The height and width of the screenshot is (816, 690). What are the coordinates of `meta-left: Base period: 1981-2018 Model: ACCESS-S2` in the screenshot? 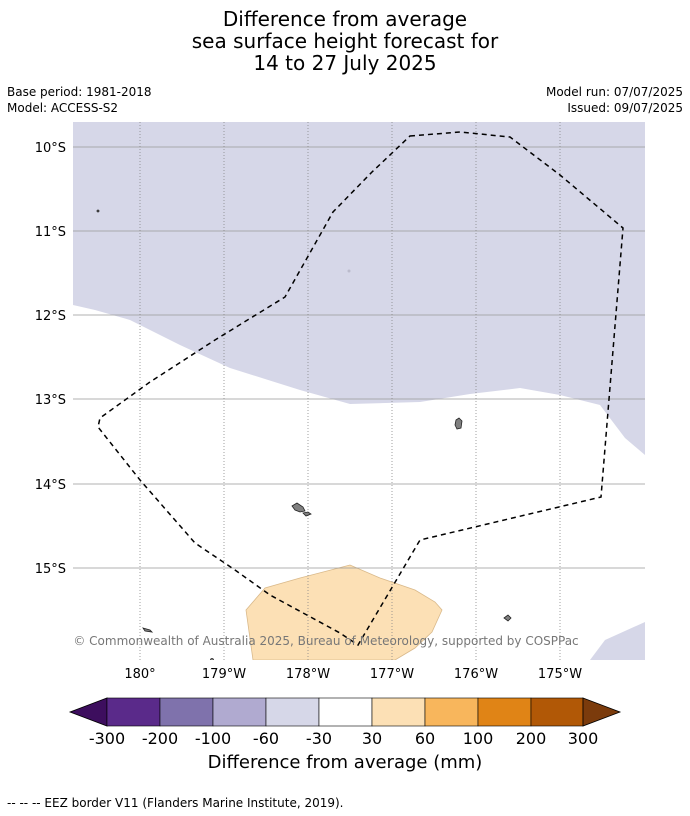 It's located at (79, 100).